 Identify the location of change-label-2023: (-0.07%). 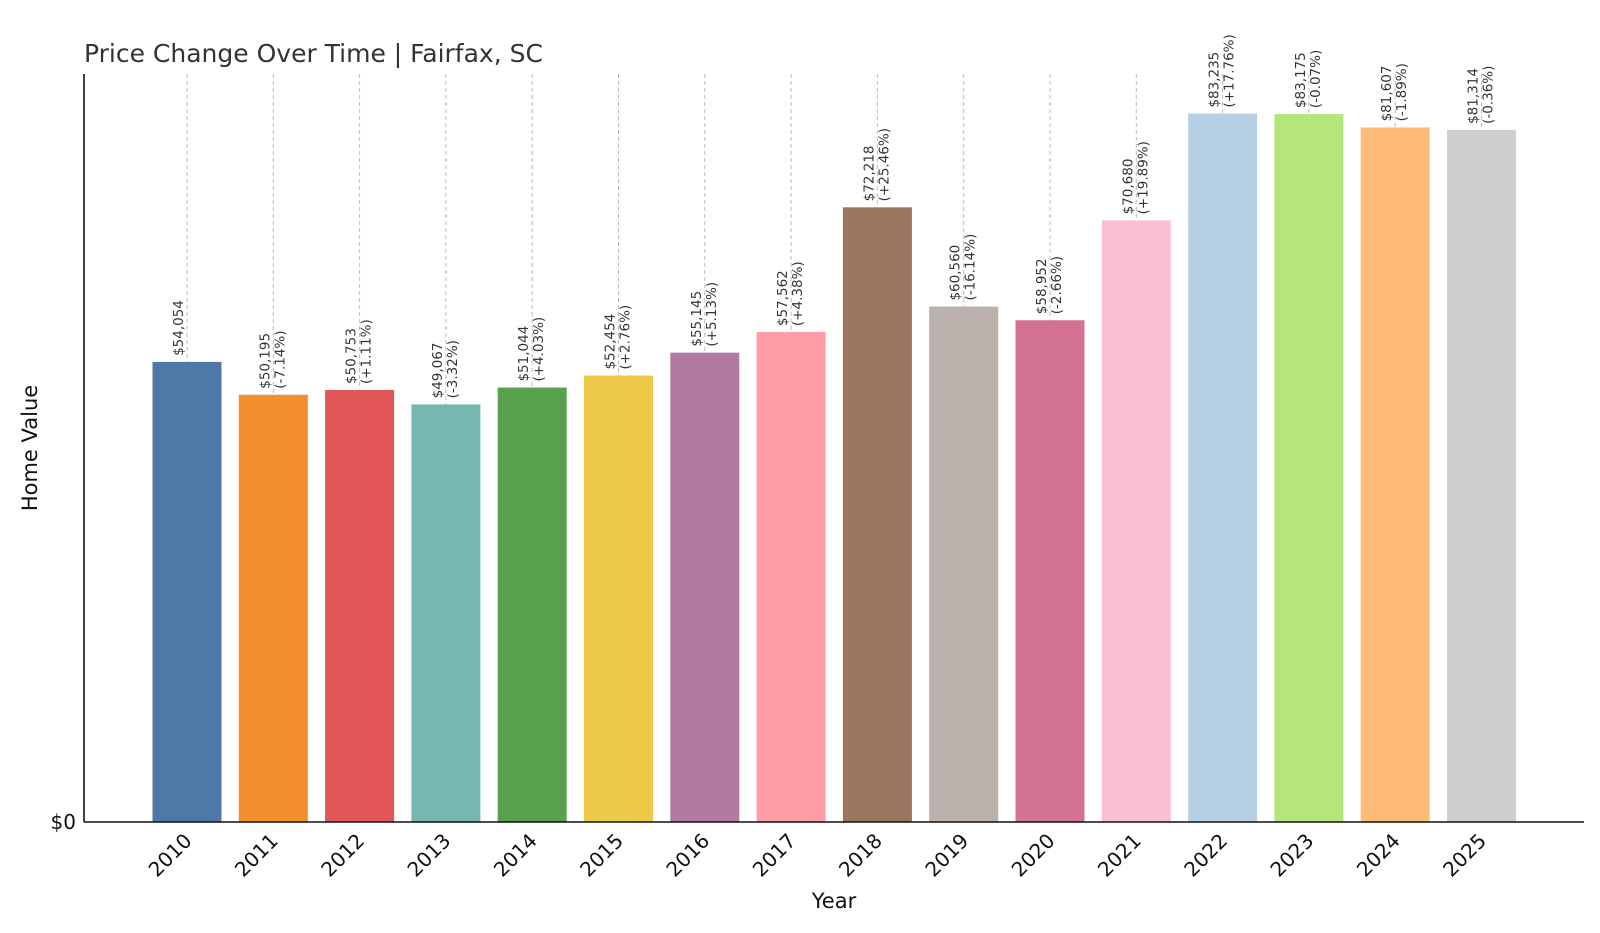
(1316, 79).